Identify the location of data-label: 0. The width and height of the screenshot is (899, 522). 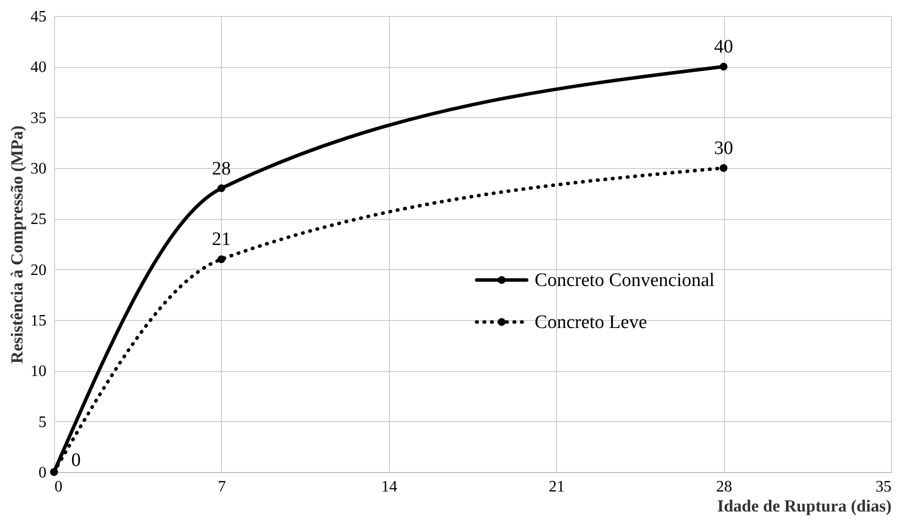
(76, 460).